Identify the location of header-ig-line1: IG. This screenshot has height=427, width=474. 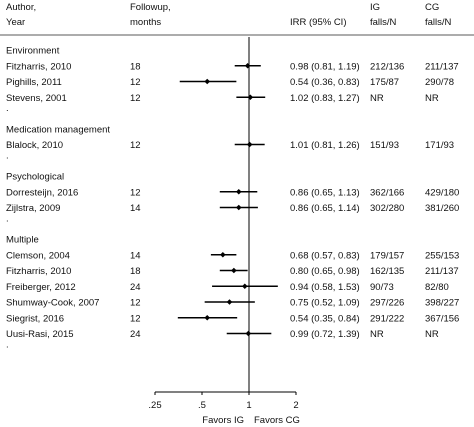
(375, 7).